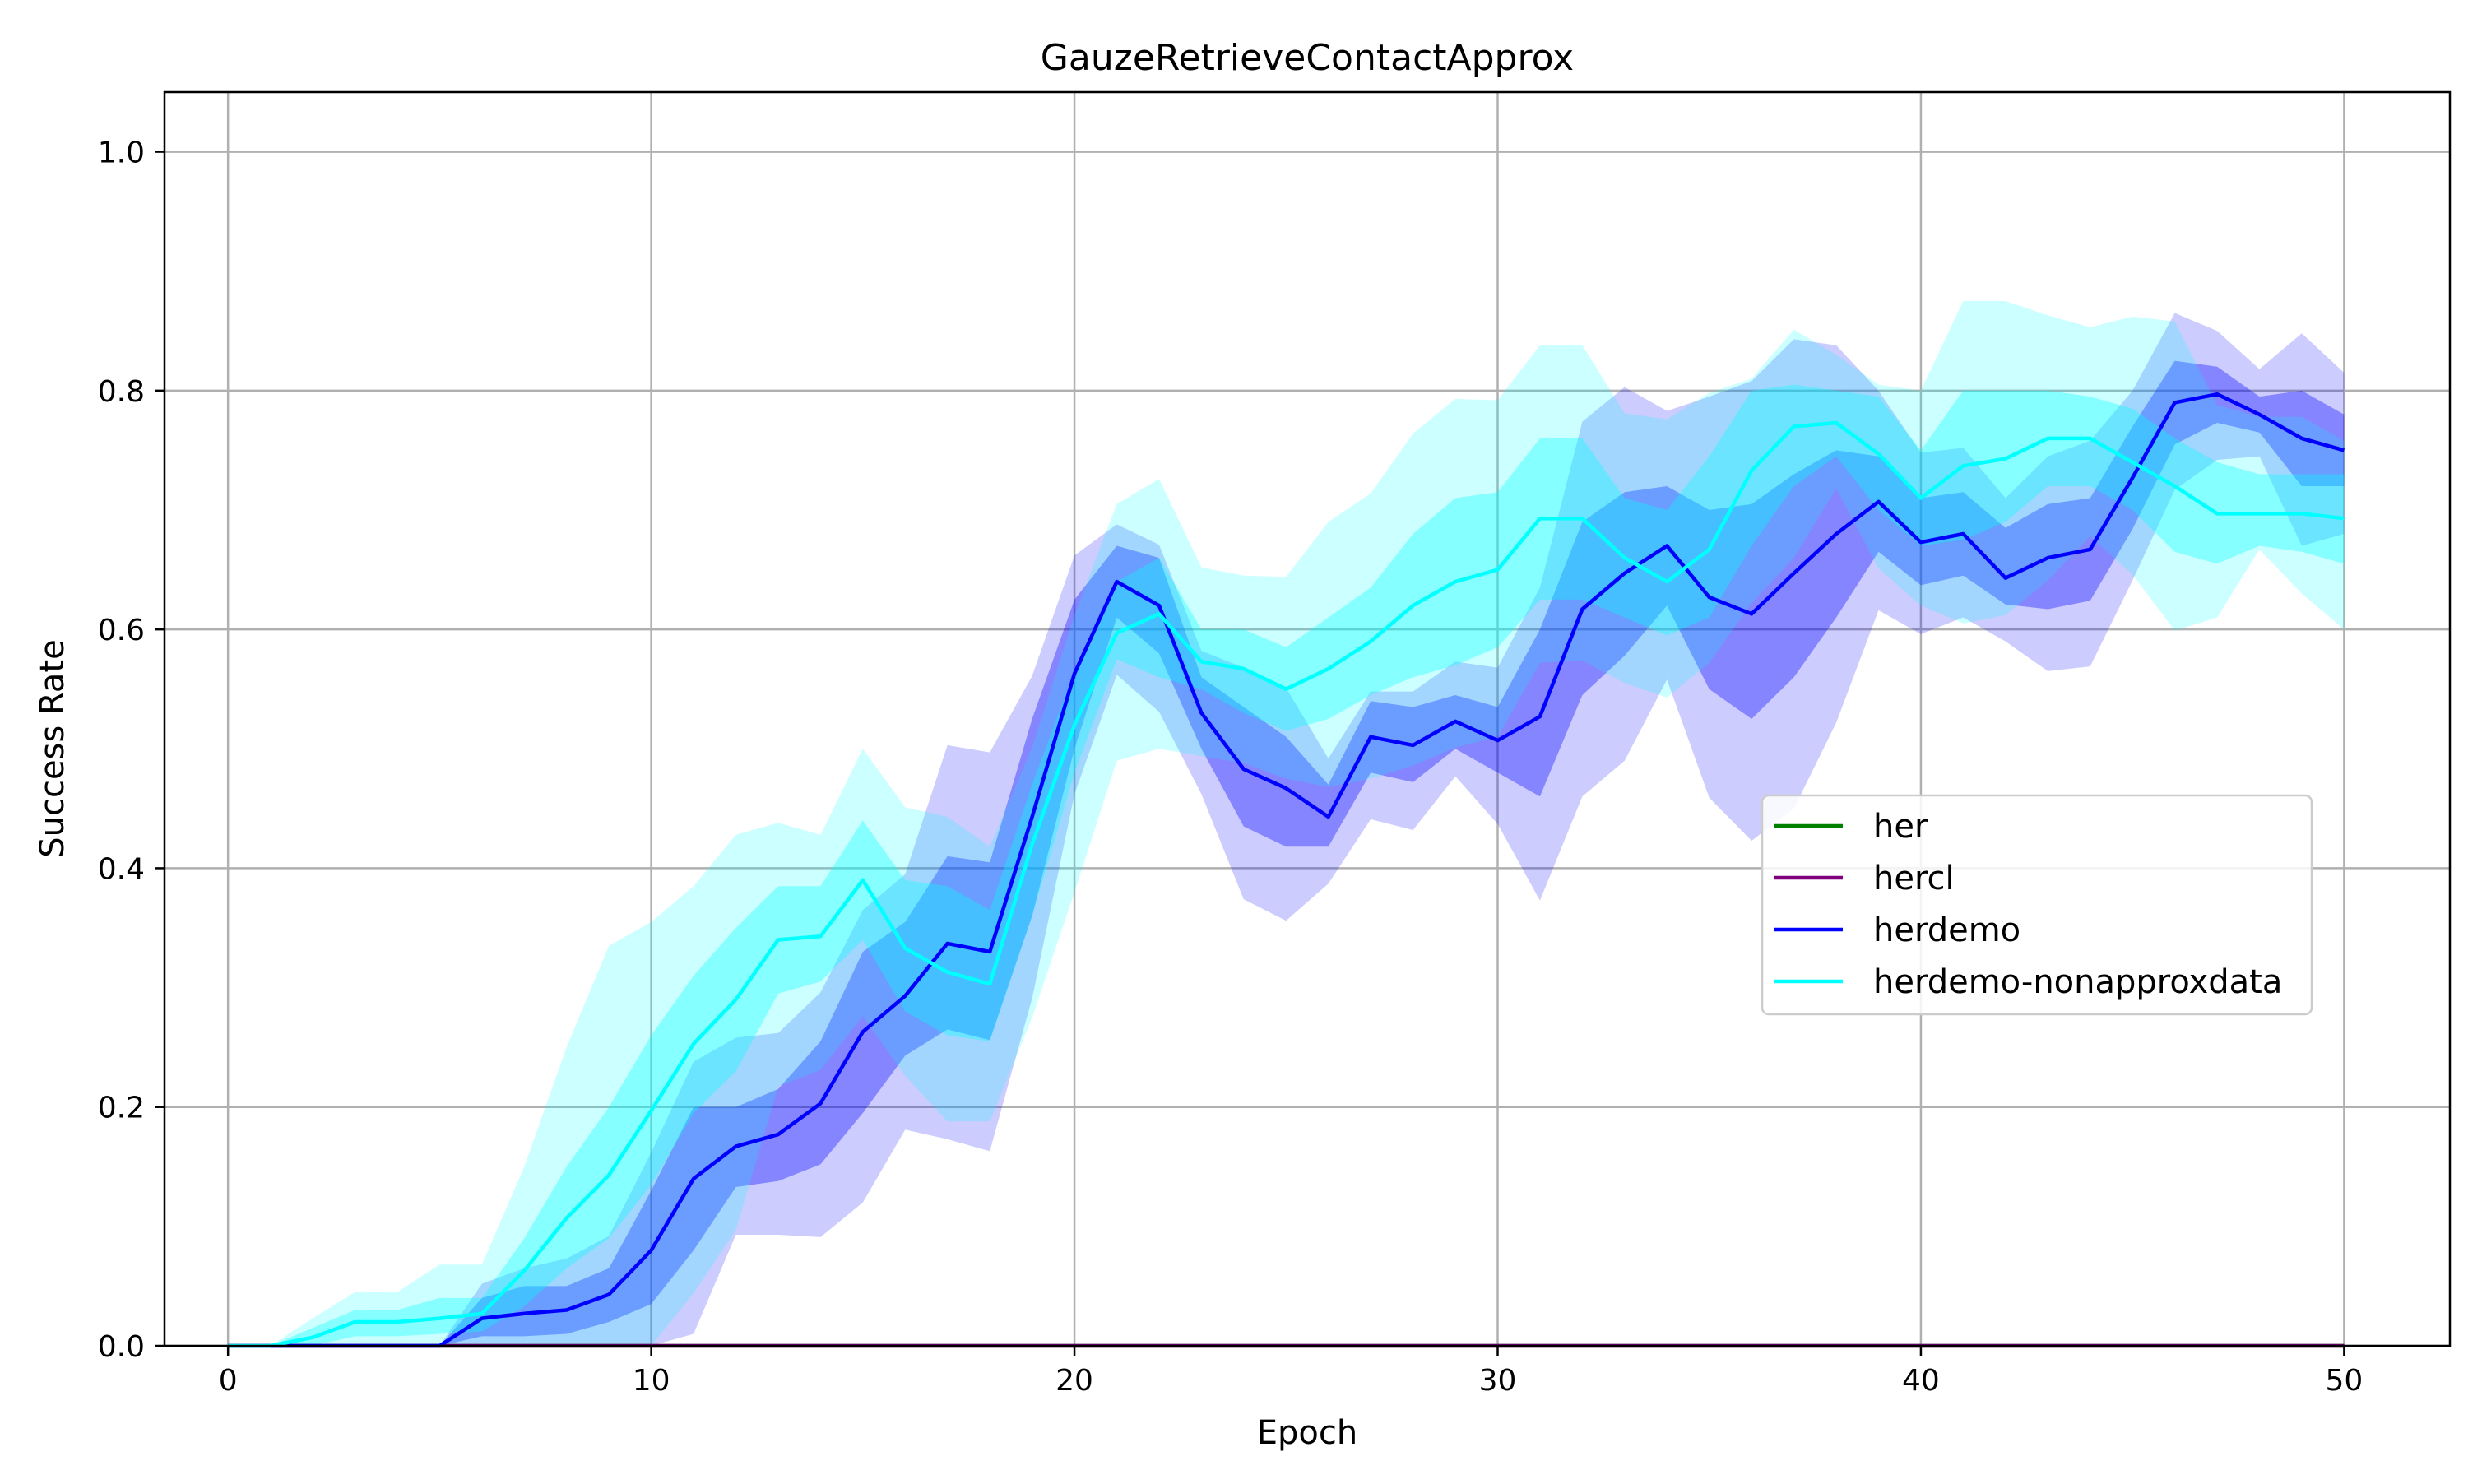  I want to click on legend-label-her: her, so click(1900, 827).